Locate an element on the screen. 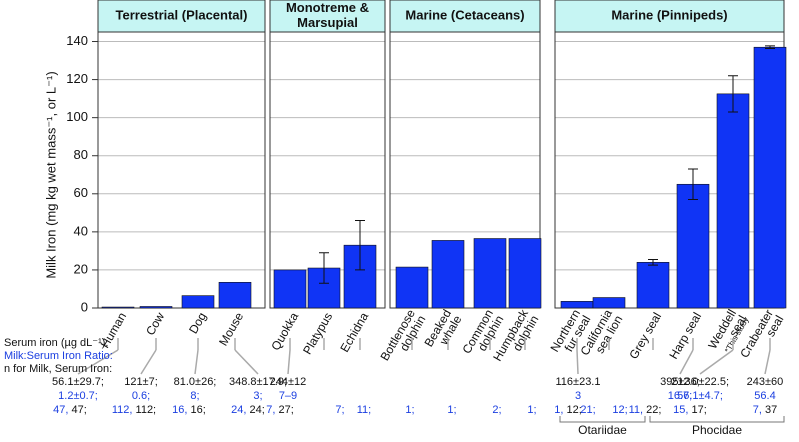  n-milk: 2; is located at coordinates (496, 410).